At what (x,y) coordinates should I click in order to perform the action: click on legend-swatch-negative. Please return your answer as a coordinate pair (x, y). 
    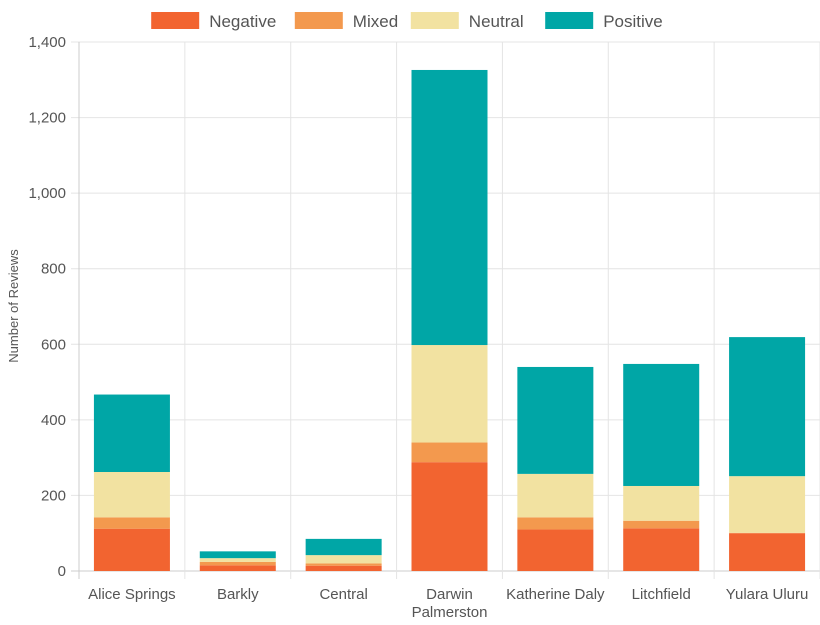
    Looking at the image, I should click on (175, 20).